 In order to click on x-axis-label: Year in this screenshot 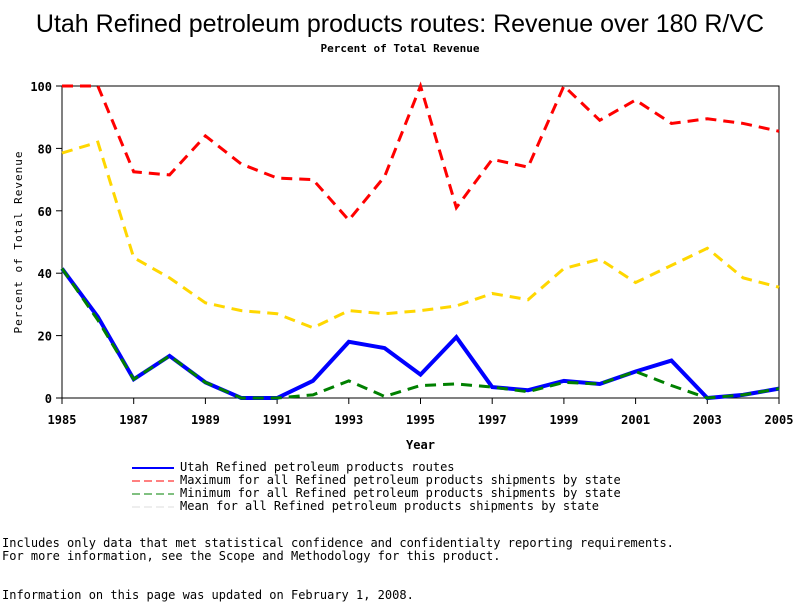, I will do `click(420, 445)`.